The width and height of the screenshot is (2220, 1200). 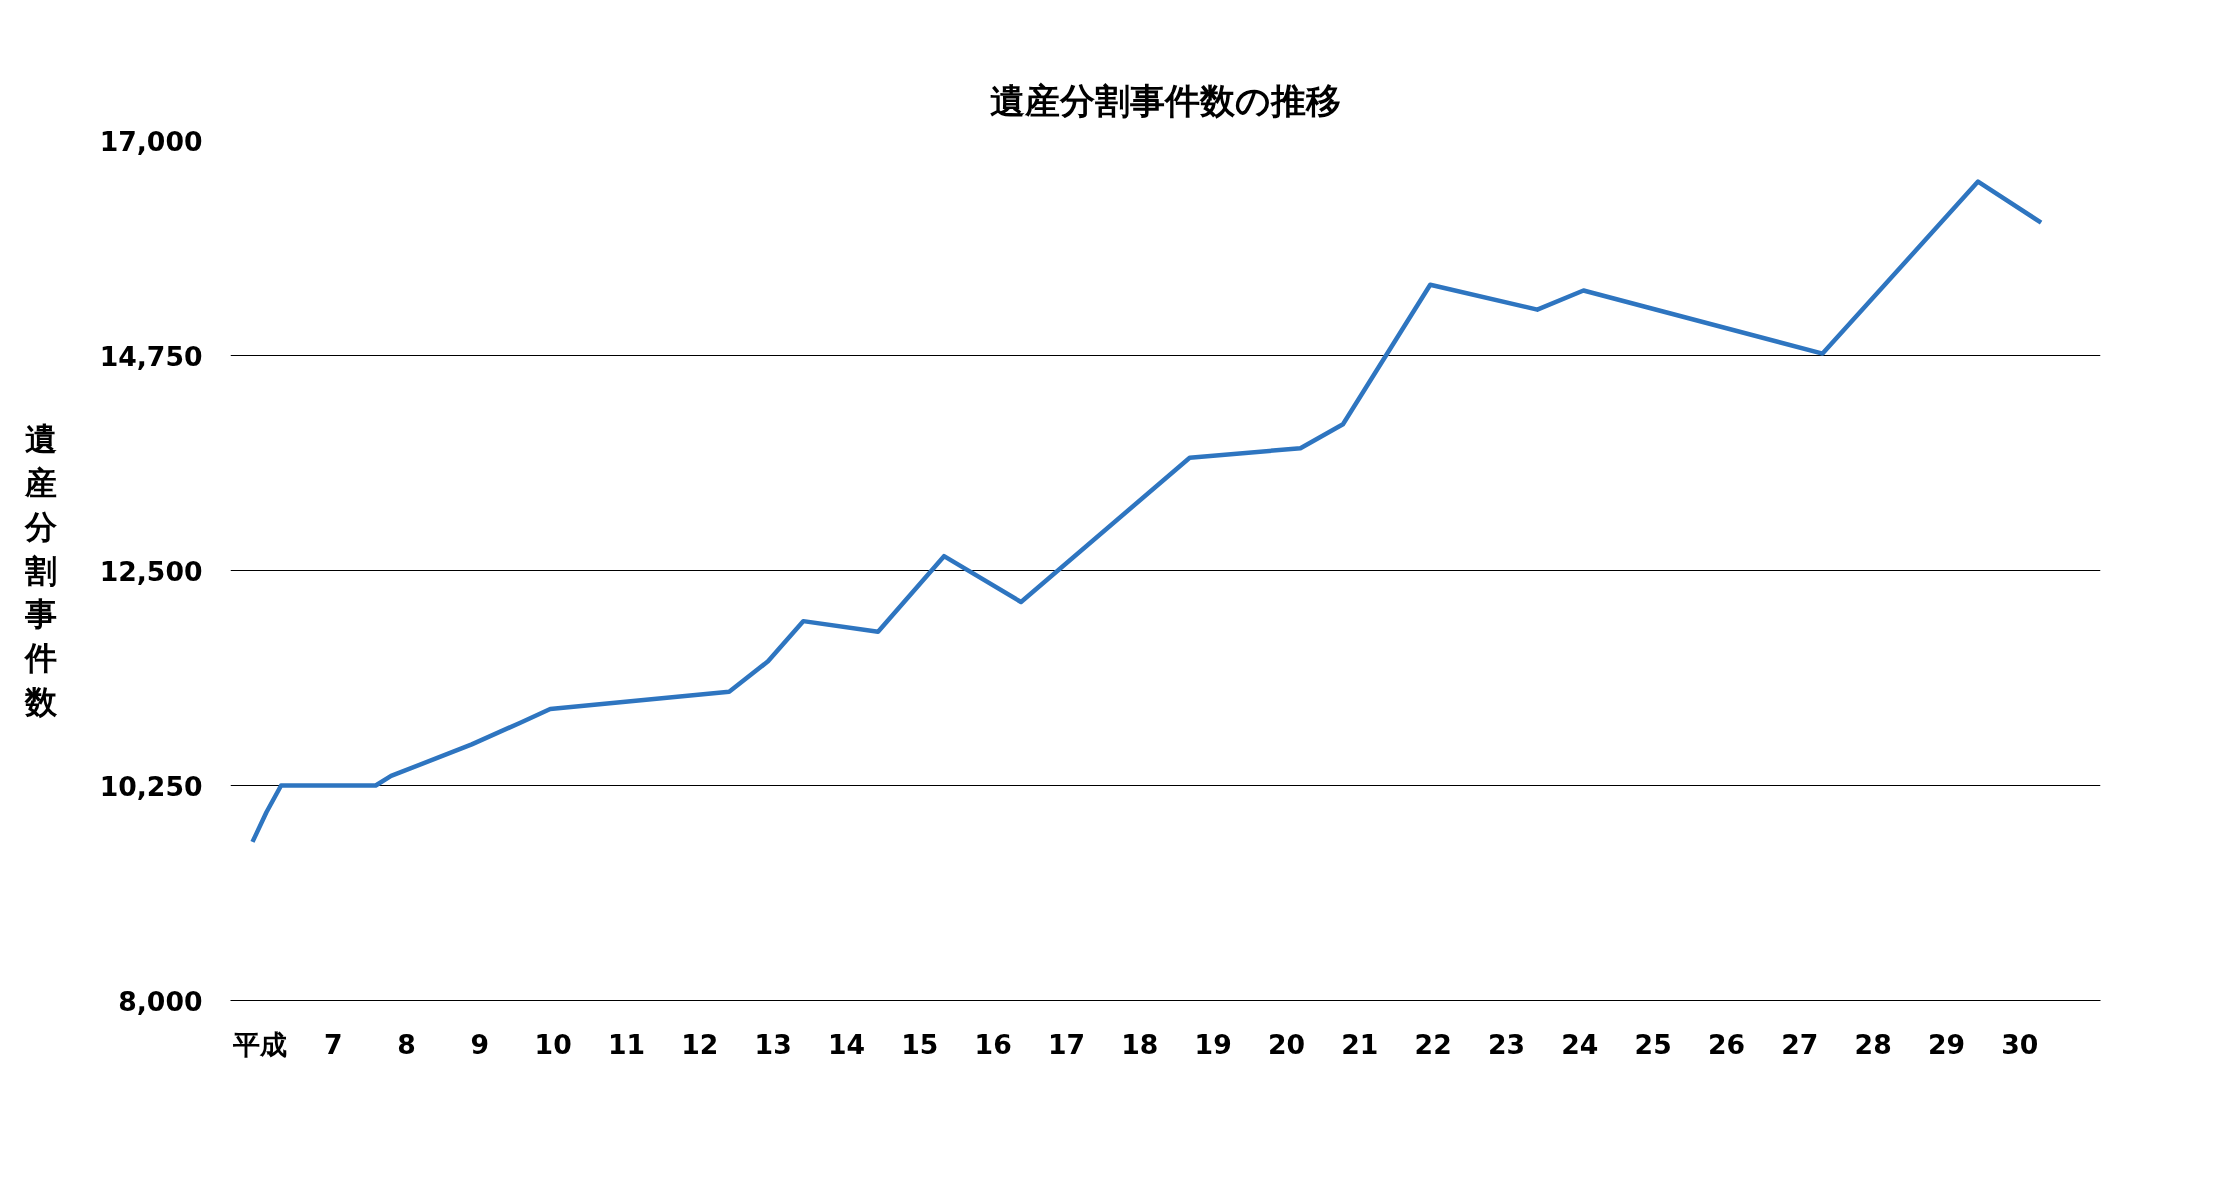 I want to click on x-tick-label: 12, so click(x=700, y=1044).